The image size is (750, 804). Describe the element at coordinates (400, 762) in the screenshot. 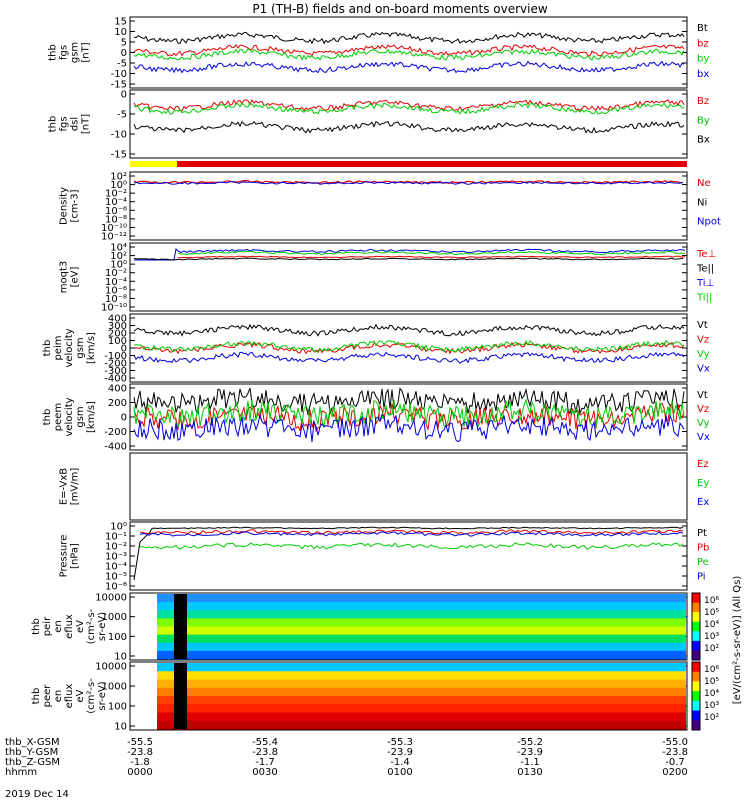

I see `xaxis-value: -1.4` at that location.